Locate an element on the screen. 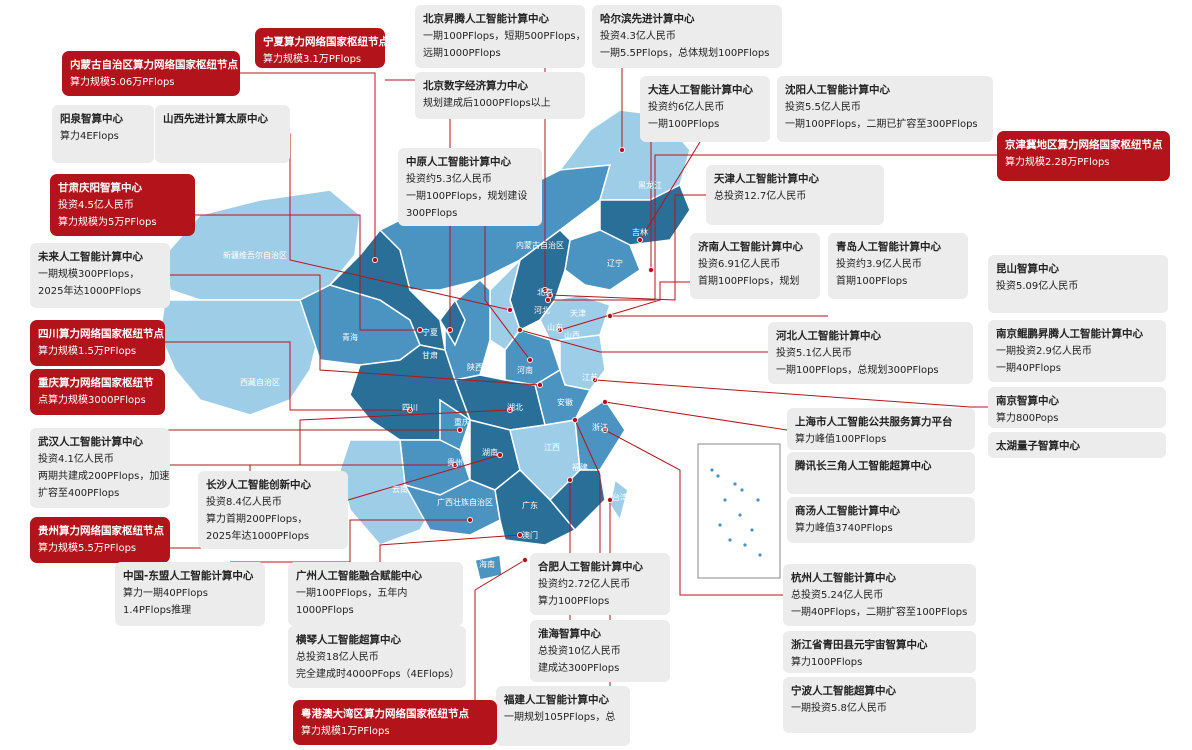  map-label: 山东 is located at coordinates (555, 327).